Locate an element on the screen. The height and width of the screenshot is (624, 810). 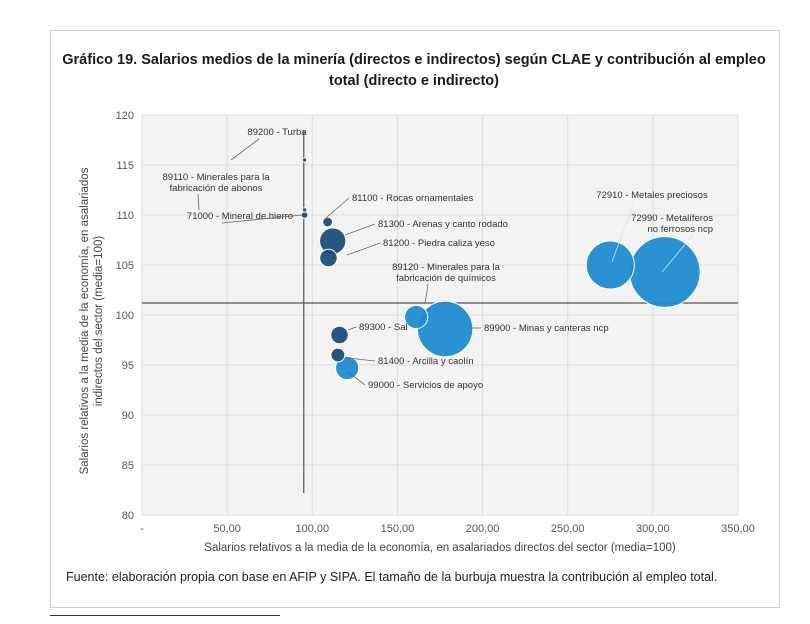
bubble-99000-servicios-de-apoyo is located at coordinates (347, 368).